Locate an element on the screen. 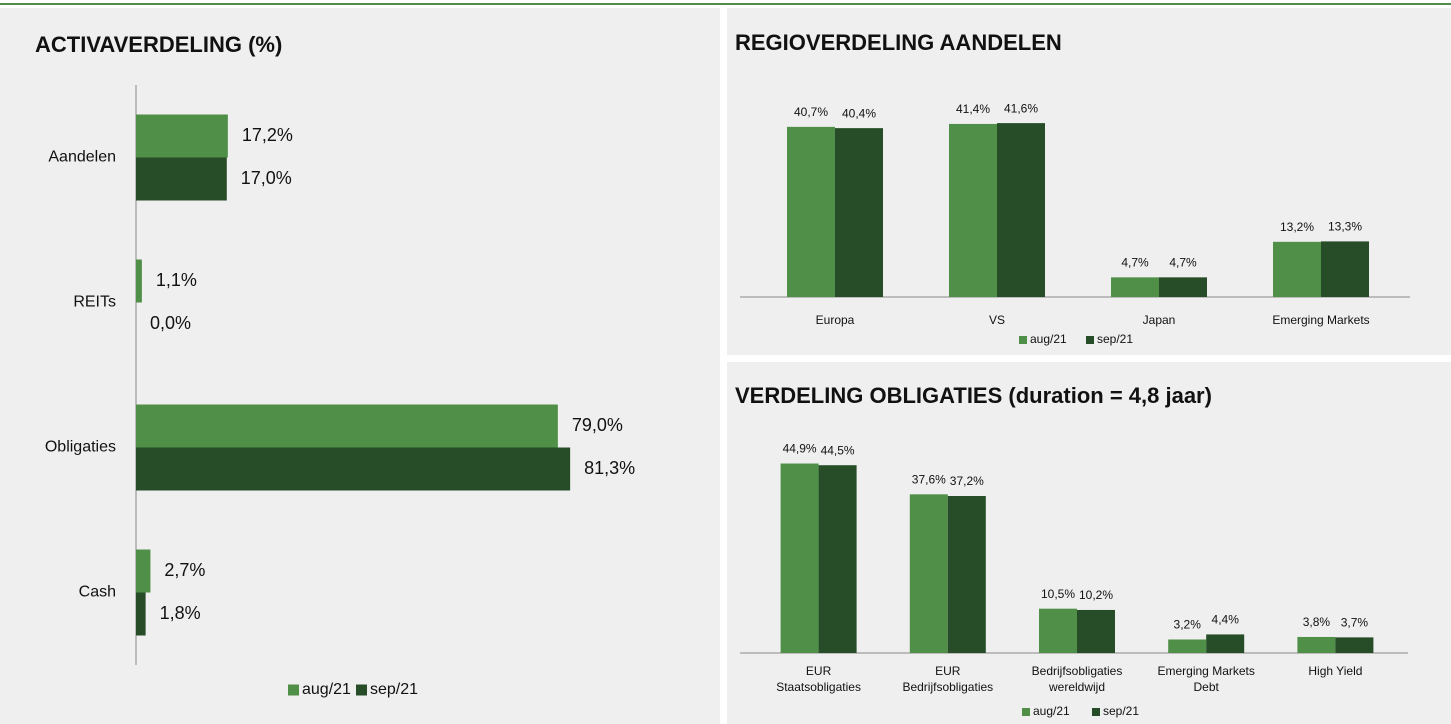  value-label: 79,0% is located at coordinates (597, 425).